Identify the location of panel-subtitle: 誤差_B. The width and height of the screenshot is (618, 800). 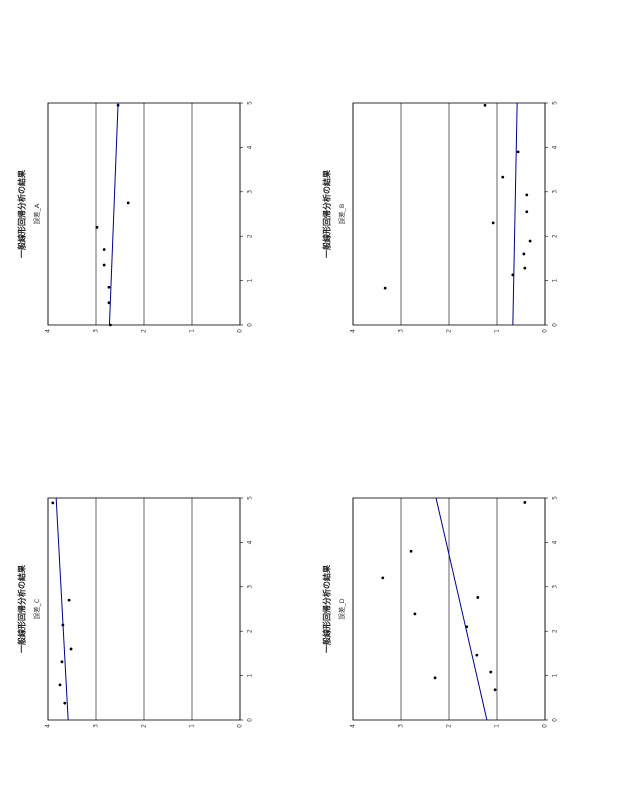
(341, 214).